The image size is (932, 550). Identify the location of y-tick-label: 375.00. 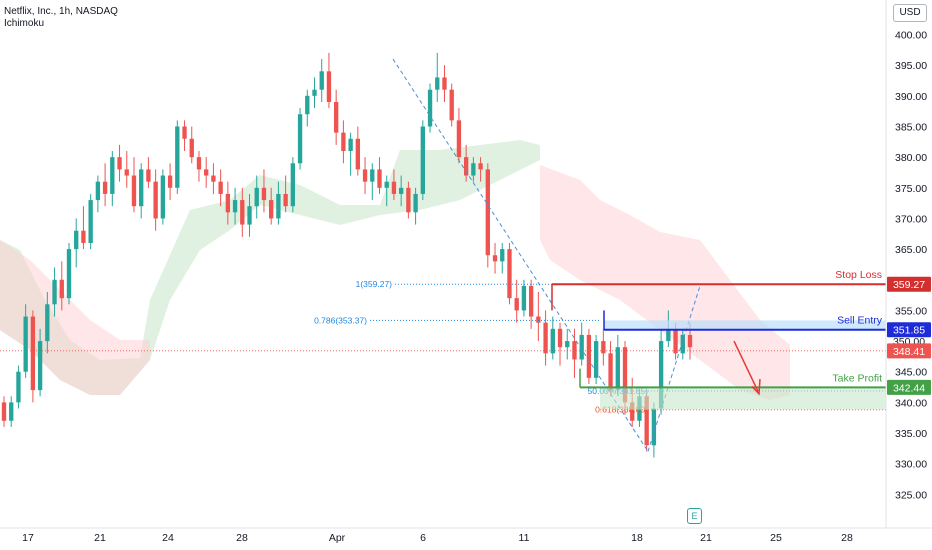
(911, 189).